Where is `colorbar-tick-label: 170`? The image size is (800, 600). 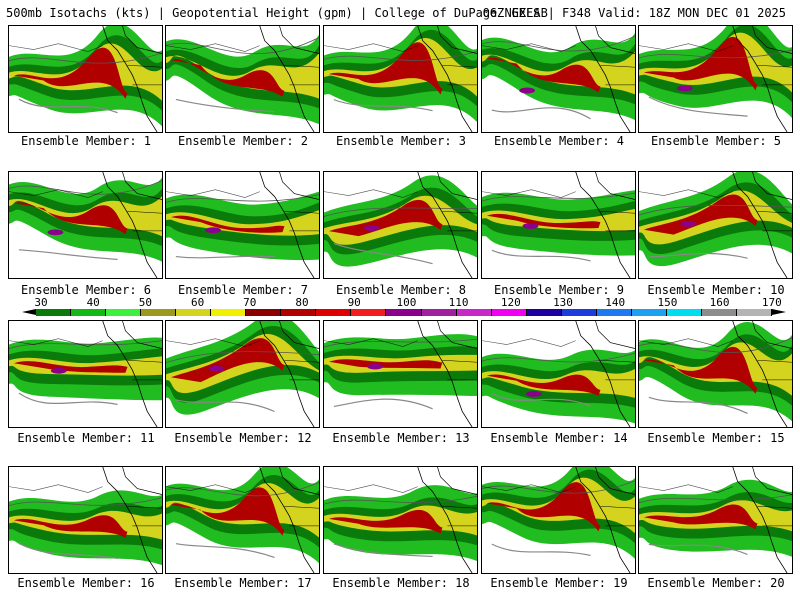
colorbar-tick-label: 170 is located at coordinates (771, 302).